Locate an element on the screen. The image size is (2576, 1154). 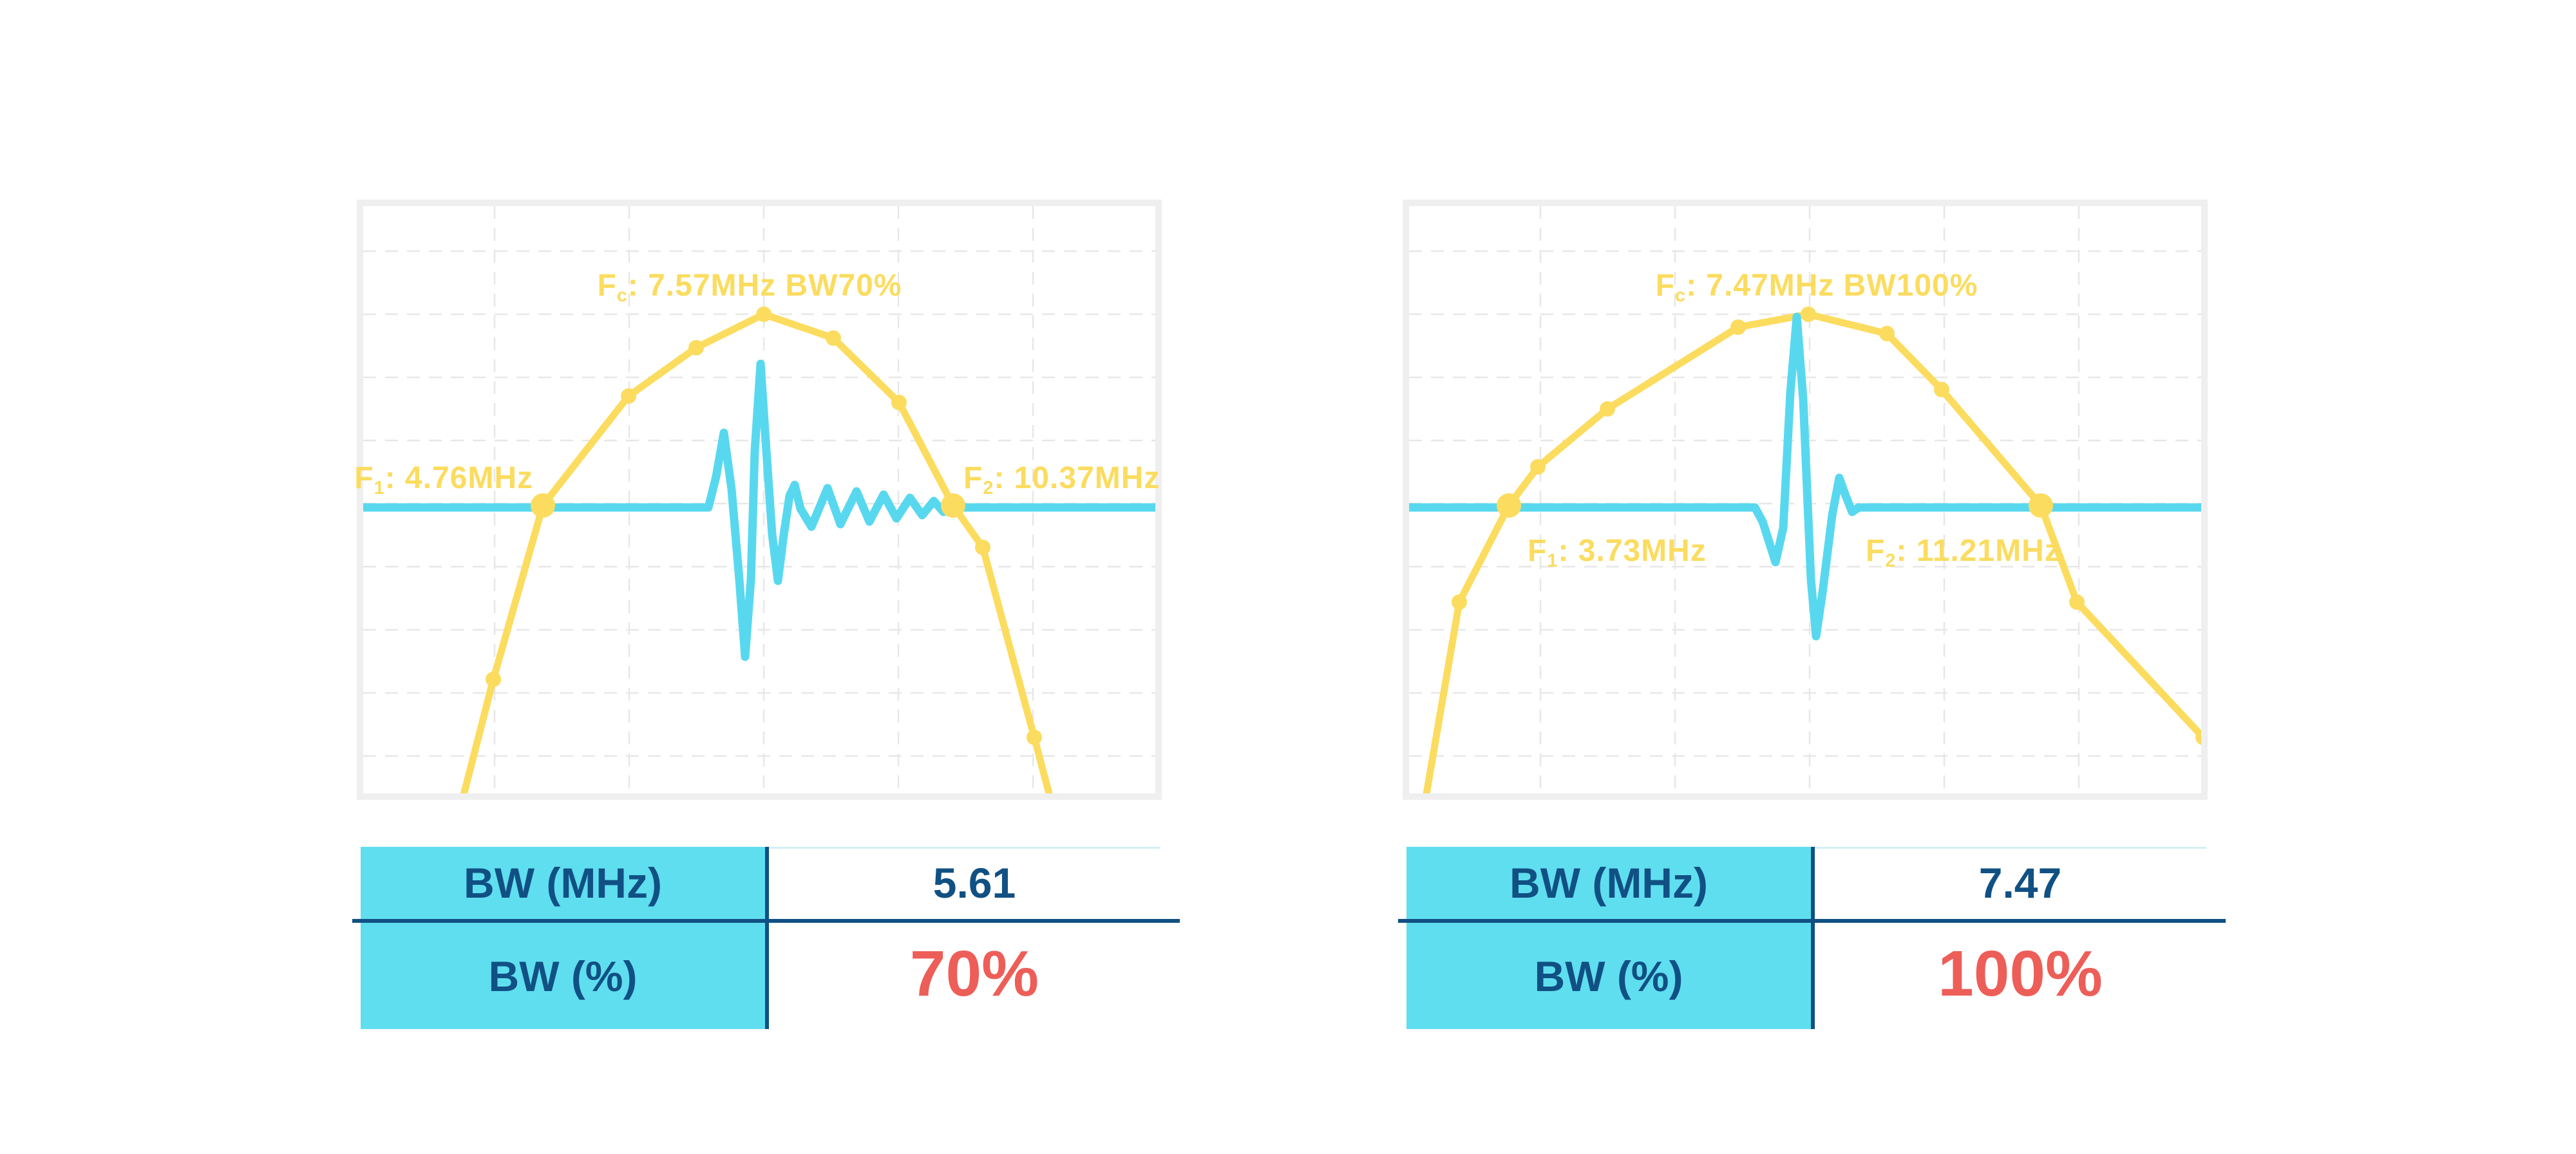
center-frequency-label: Fc: 7.57MHz BW70% is located at coordinates (749, 287).